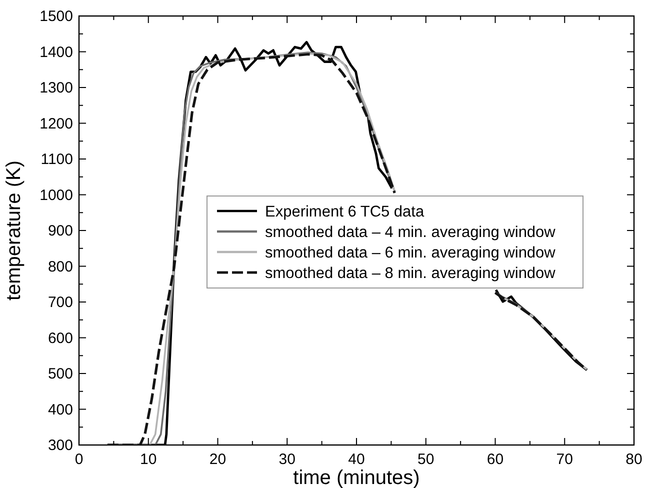 This screenshot has width=645, height=488. Describe the element at coordinates (356, 477) in the screenshot. I see `x-axis-title: time (minutes)` at that location.